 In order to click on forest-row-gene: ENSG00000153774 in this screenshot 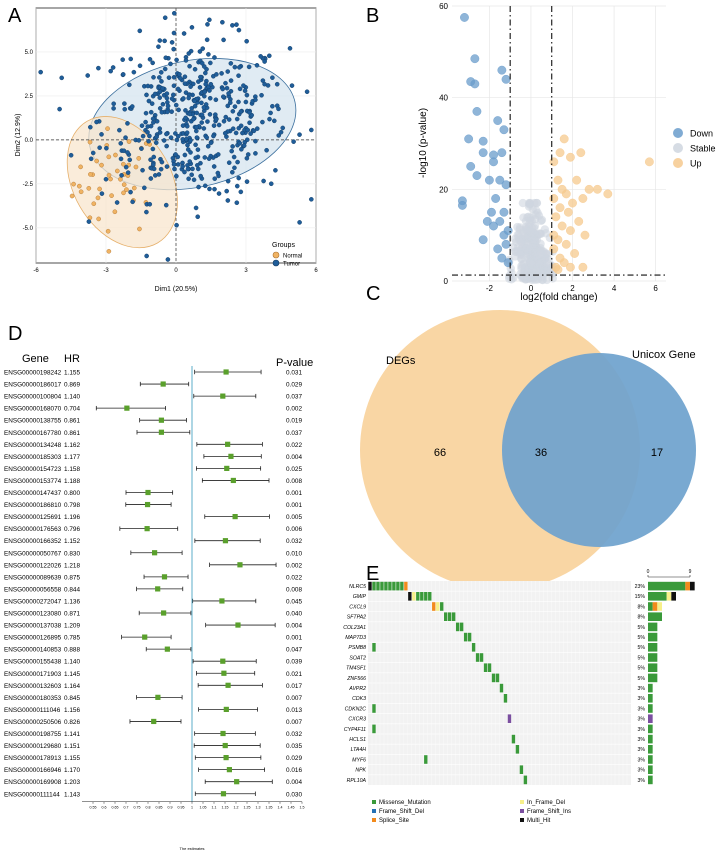, I will do `click(33, 481)`.